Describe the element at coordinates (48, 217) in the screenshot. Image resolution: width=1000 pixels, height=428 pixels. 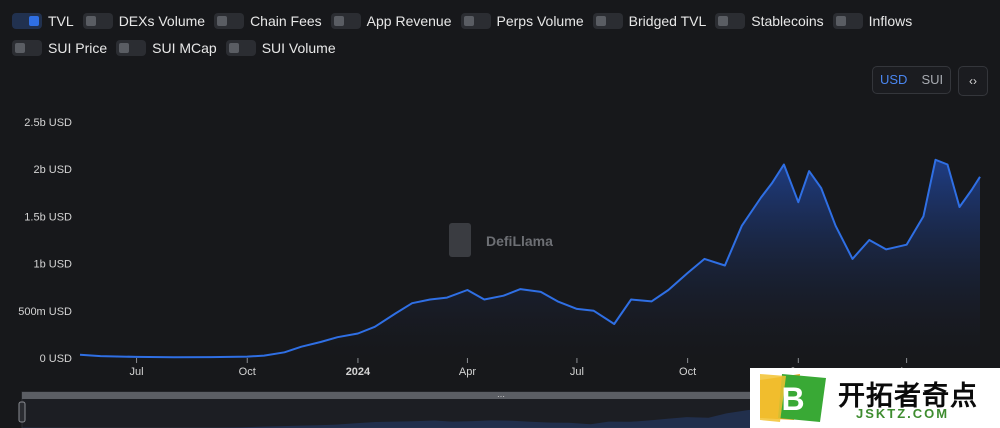
I see `y-tick-label: 1.5b USD` at that location.